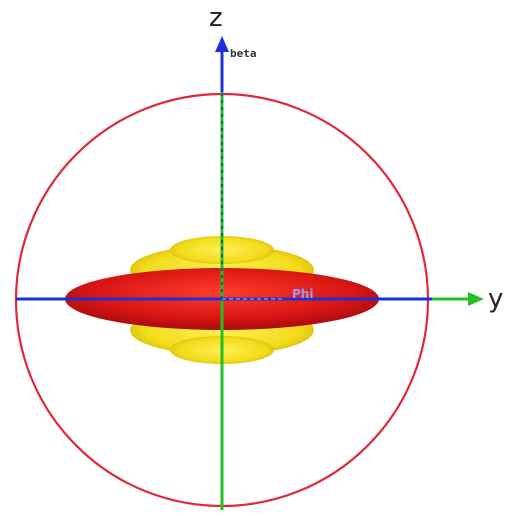 The height and width of the screenshot is (516, 508). What do you see at coordinates (243, 53) in the screenshot?
I see `beta-label: beta` at bounding box center [243, 53].